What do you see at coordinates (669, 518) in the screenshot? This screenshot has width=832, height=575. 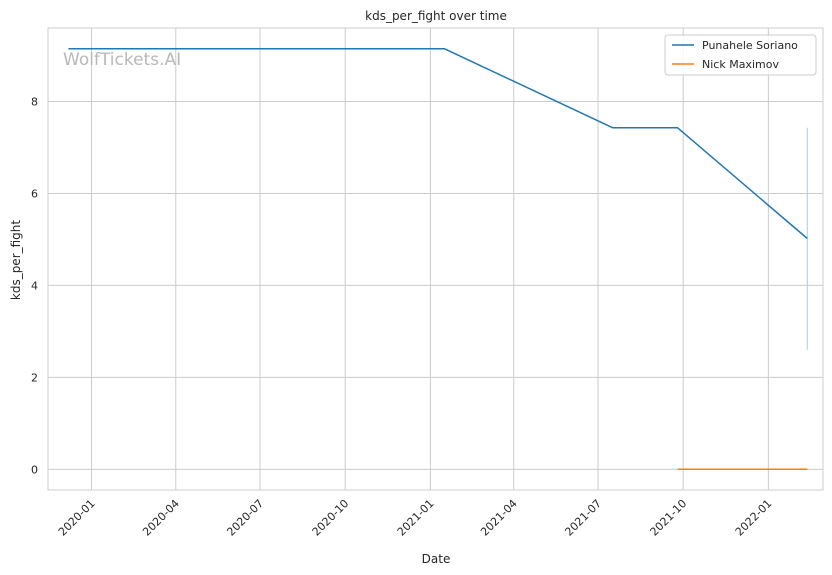 I see `x-tick-label: 2021-10` at bounding box center [669, 518].